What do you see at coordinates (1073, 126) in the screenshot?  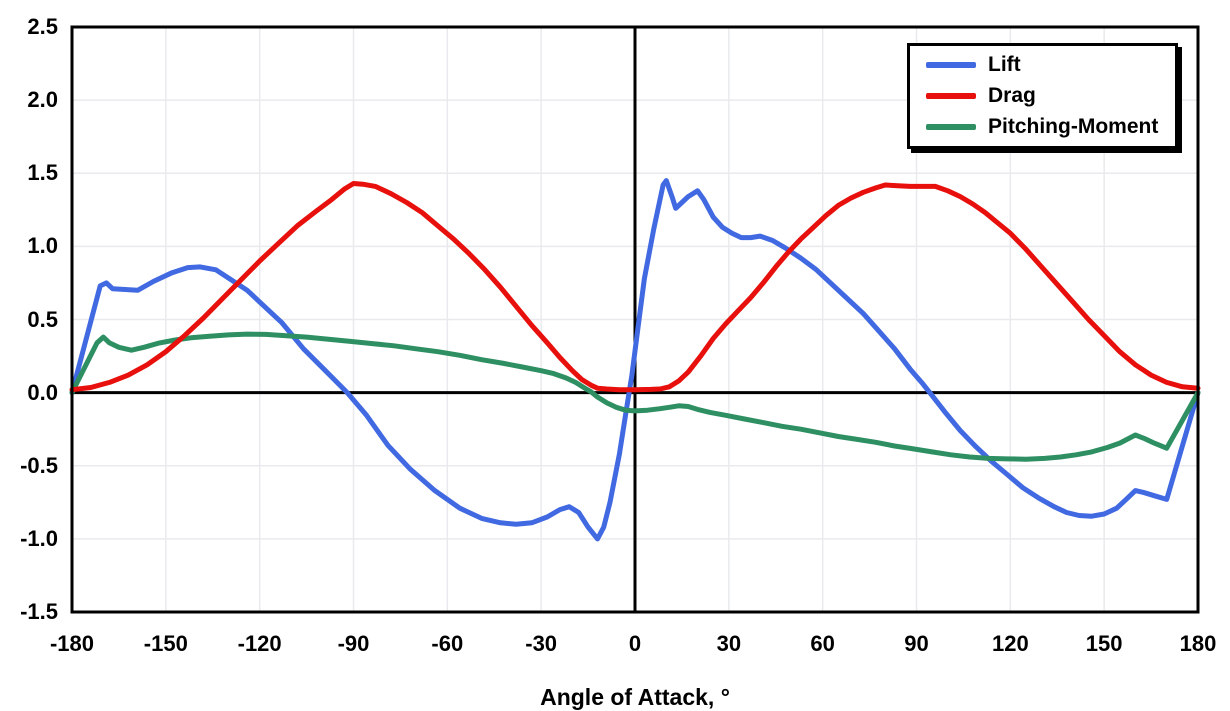 I see `legend-label-pitching-moment: Pitching-Moment` at bounding box center [1073, 126].